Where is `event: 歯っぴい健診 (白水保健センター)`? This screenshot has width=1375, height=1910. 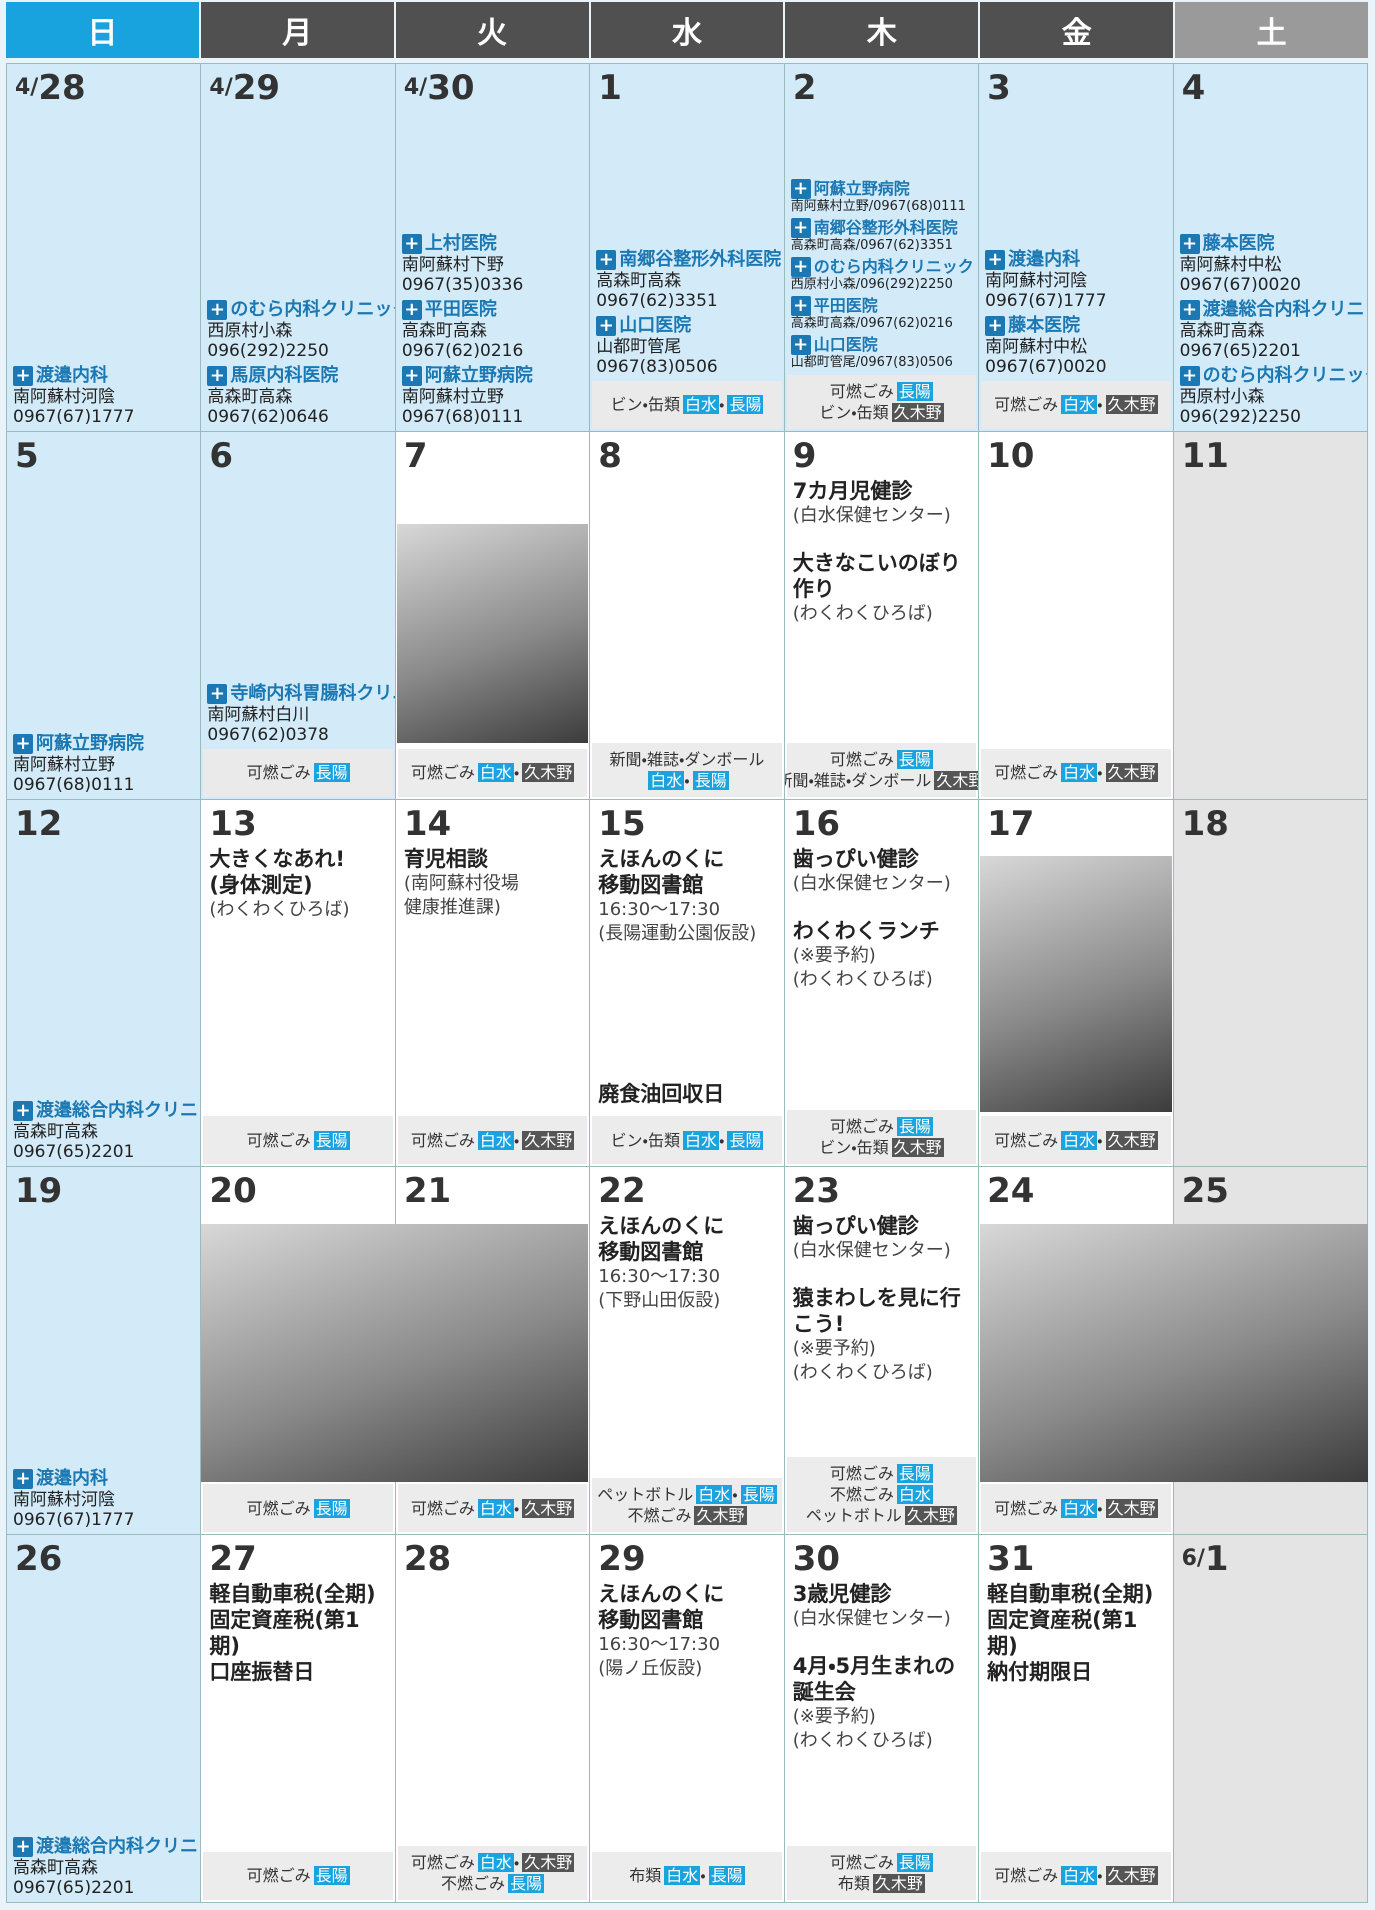 event: 歯っぴい健診 (白水保健センター) is located at coordinates (881, 1238).